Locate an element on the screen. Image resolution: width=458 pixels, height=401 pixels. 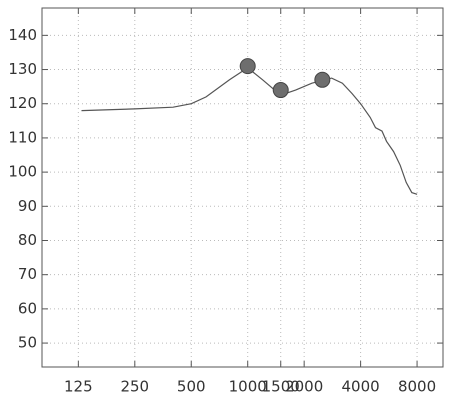
x-tick-label: 8000 is located at coordinates (417, 387).